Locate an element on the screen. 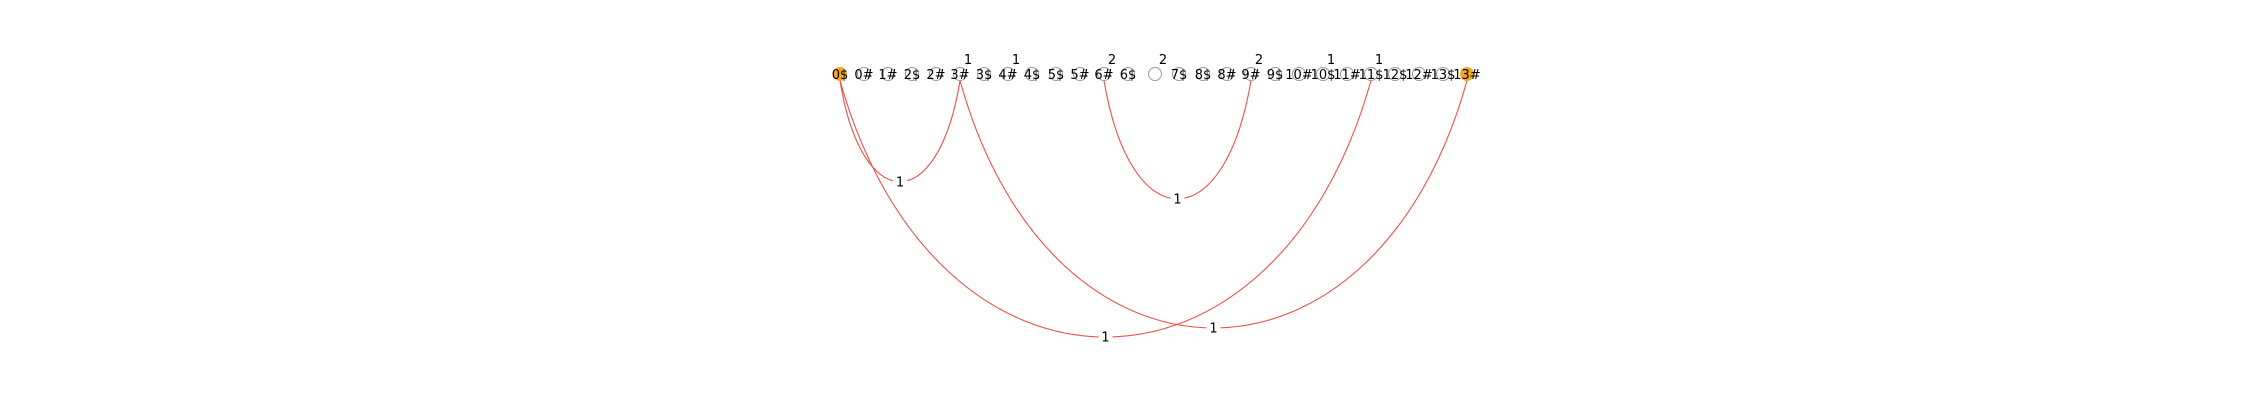  node-n4 is located at coordinates (936, 74).